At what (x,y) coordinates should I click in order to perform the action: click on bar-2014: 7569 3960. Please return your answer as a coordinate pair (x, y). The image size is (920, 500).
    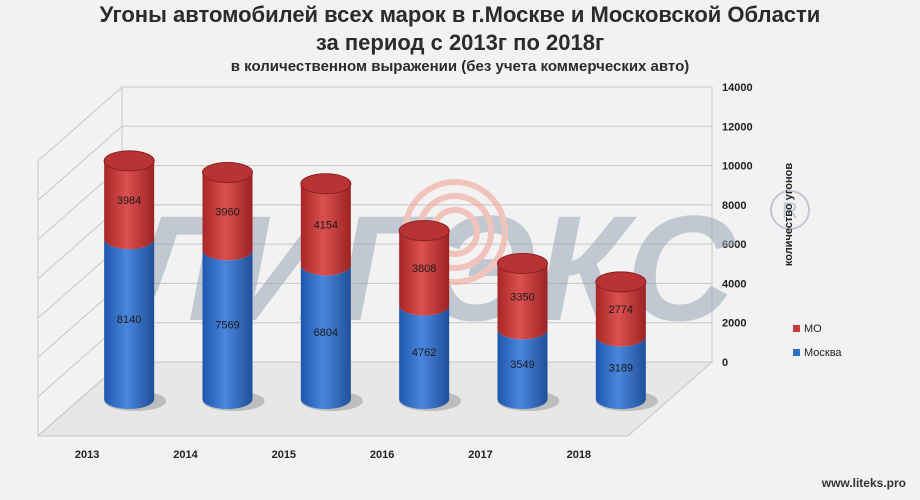
    Looking at the image, I should click on (233, 286).